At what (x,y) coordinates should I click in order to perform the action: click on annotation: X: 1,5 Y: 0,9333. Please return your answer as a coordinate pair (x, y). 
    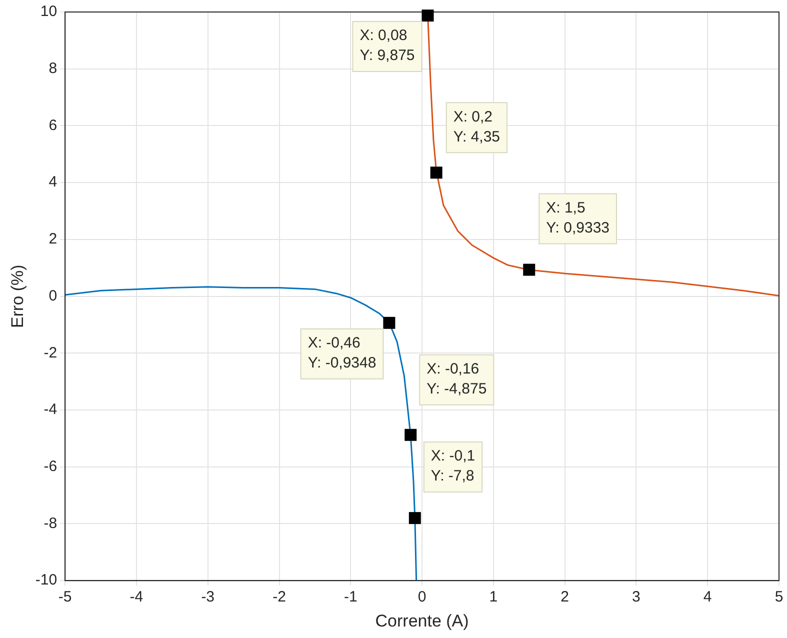
    Looking at the image, I should click on (578, 217).